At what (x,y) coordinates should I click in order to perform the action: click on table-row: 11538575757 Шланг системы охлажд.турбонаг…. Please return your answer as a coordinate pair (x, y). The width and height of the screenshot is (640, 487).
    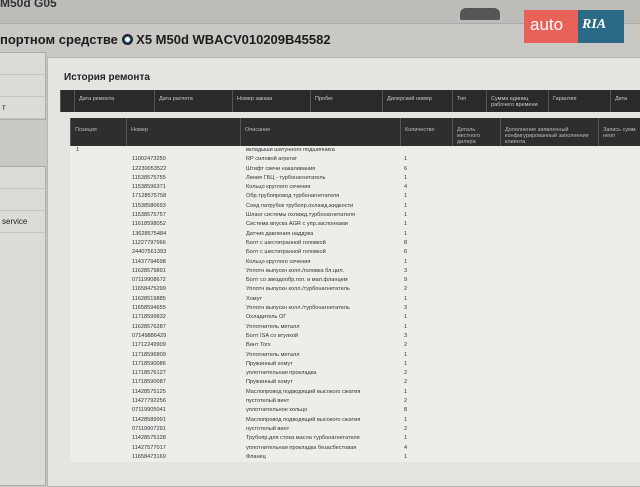
    Looking at the image, I should click on (355, 215).